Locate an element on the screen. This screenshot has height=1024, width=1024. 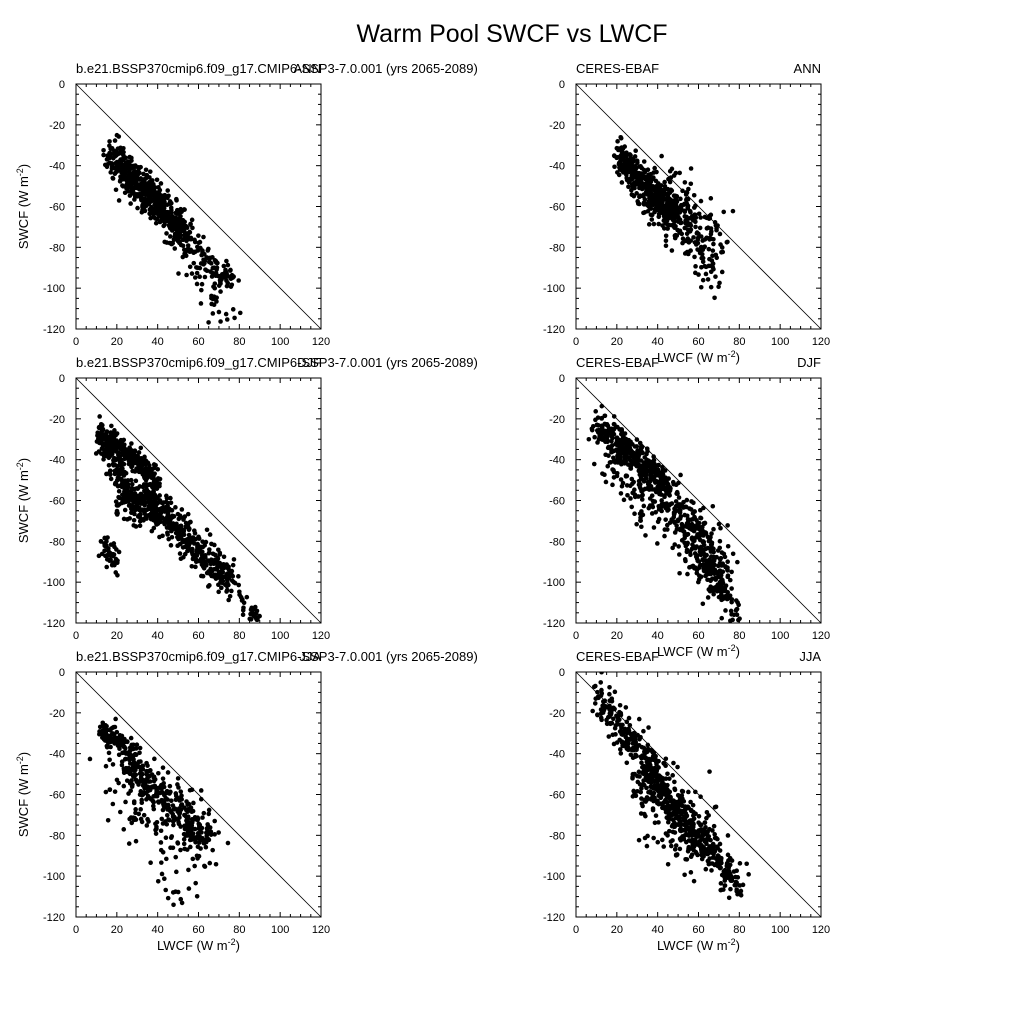
x-tick-label: 80 is located at coordinates (739, 636).